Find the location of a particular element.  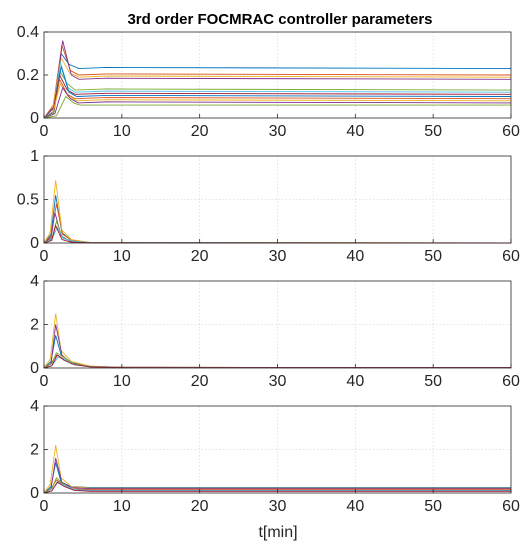

y-tick-label: 0.4 is located at coordinates (28, 32).